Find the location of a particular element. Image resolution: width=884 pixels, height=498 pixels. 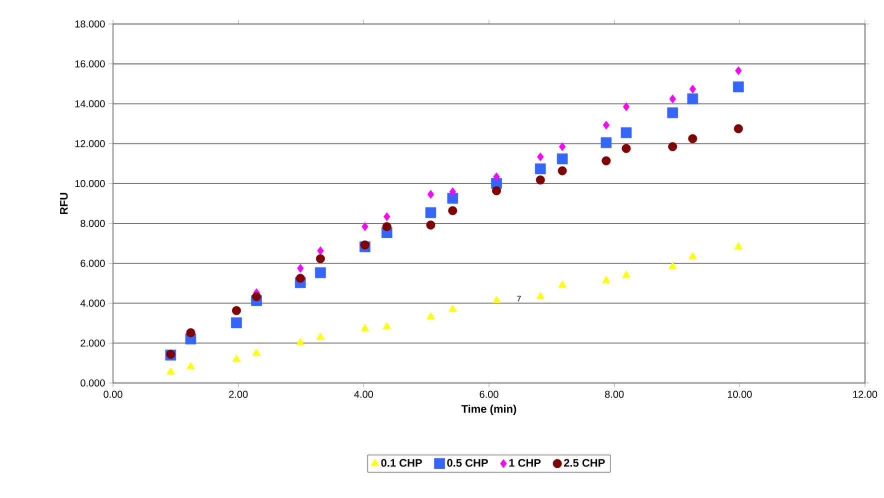

y-tick-label: 8.000 is located at coordinates (92, 223).